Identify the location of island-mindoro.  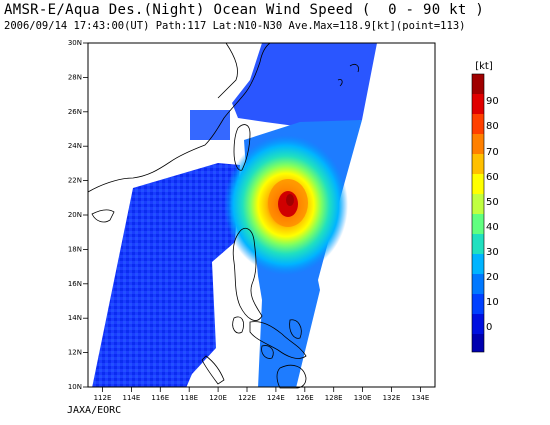
(238, 325).